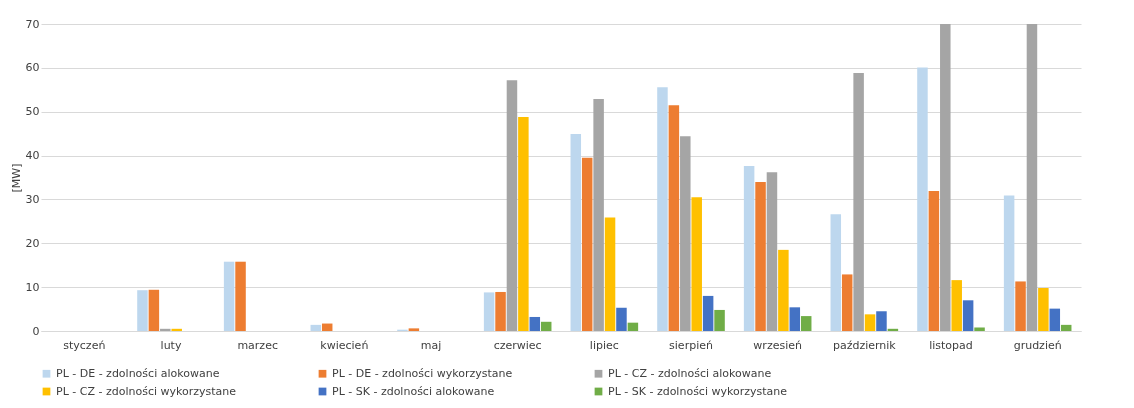  I want to click on x-tick-label: marzec, so click(257, 345).